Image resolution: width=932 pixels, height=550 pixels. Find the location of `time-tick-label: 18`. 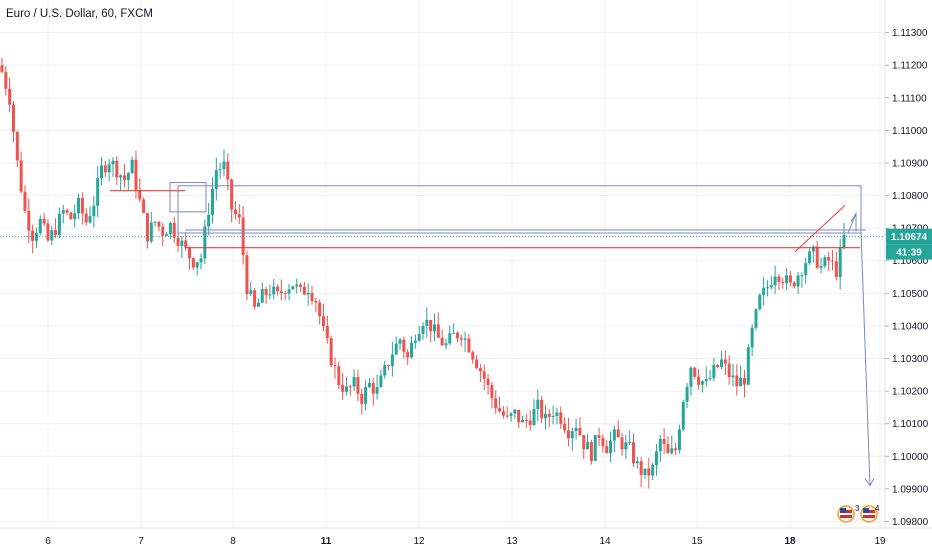

time-tick-label: 18 is located at coordinates (790, 541).